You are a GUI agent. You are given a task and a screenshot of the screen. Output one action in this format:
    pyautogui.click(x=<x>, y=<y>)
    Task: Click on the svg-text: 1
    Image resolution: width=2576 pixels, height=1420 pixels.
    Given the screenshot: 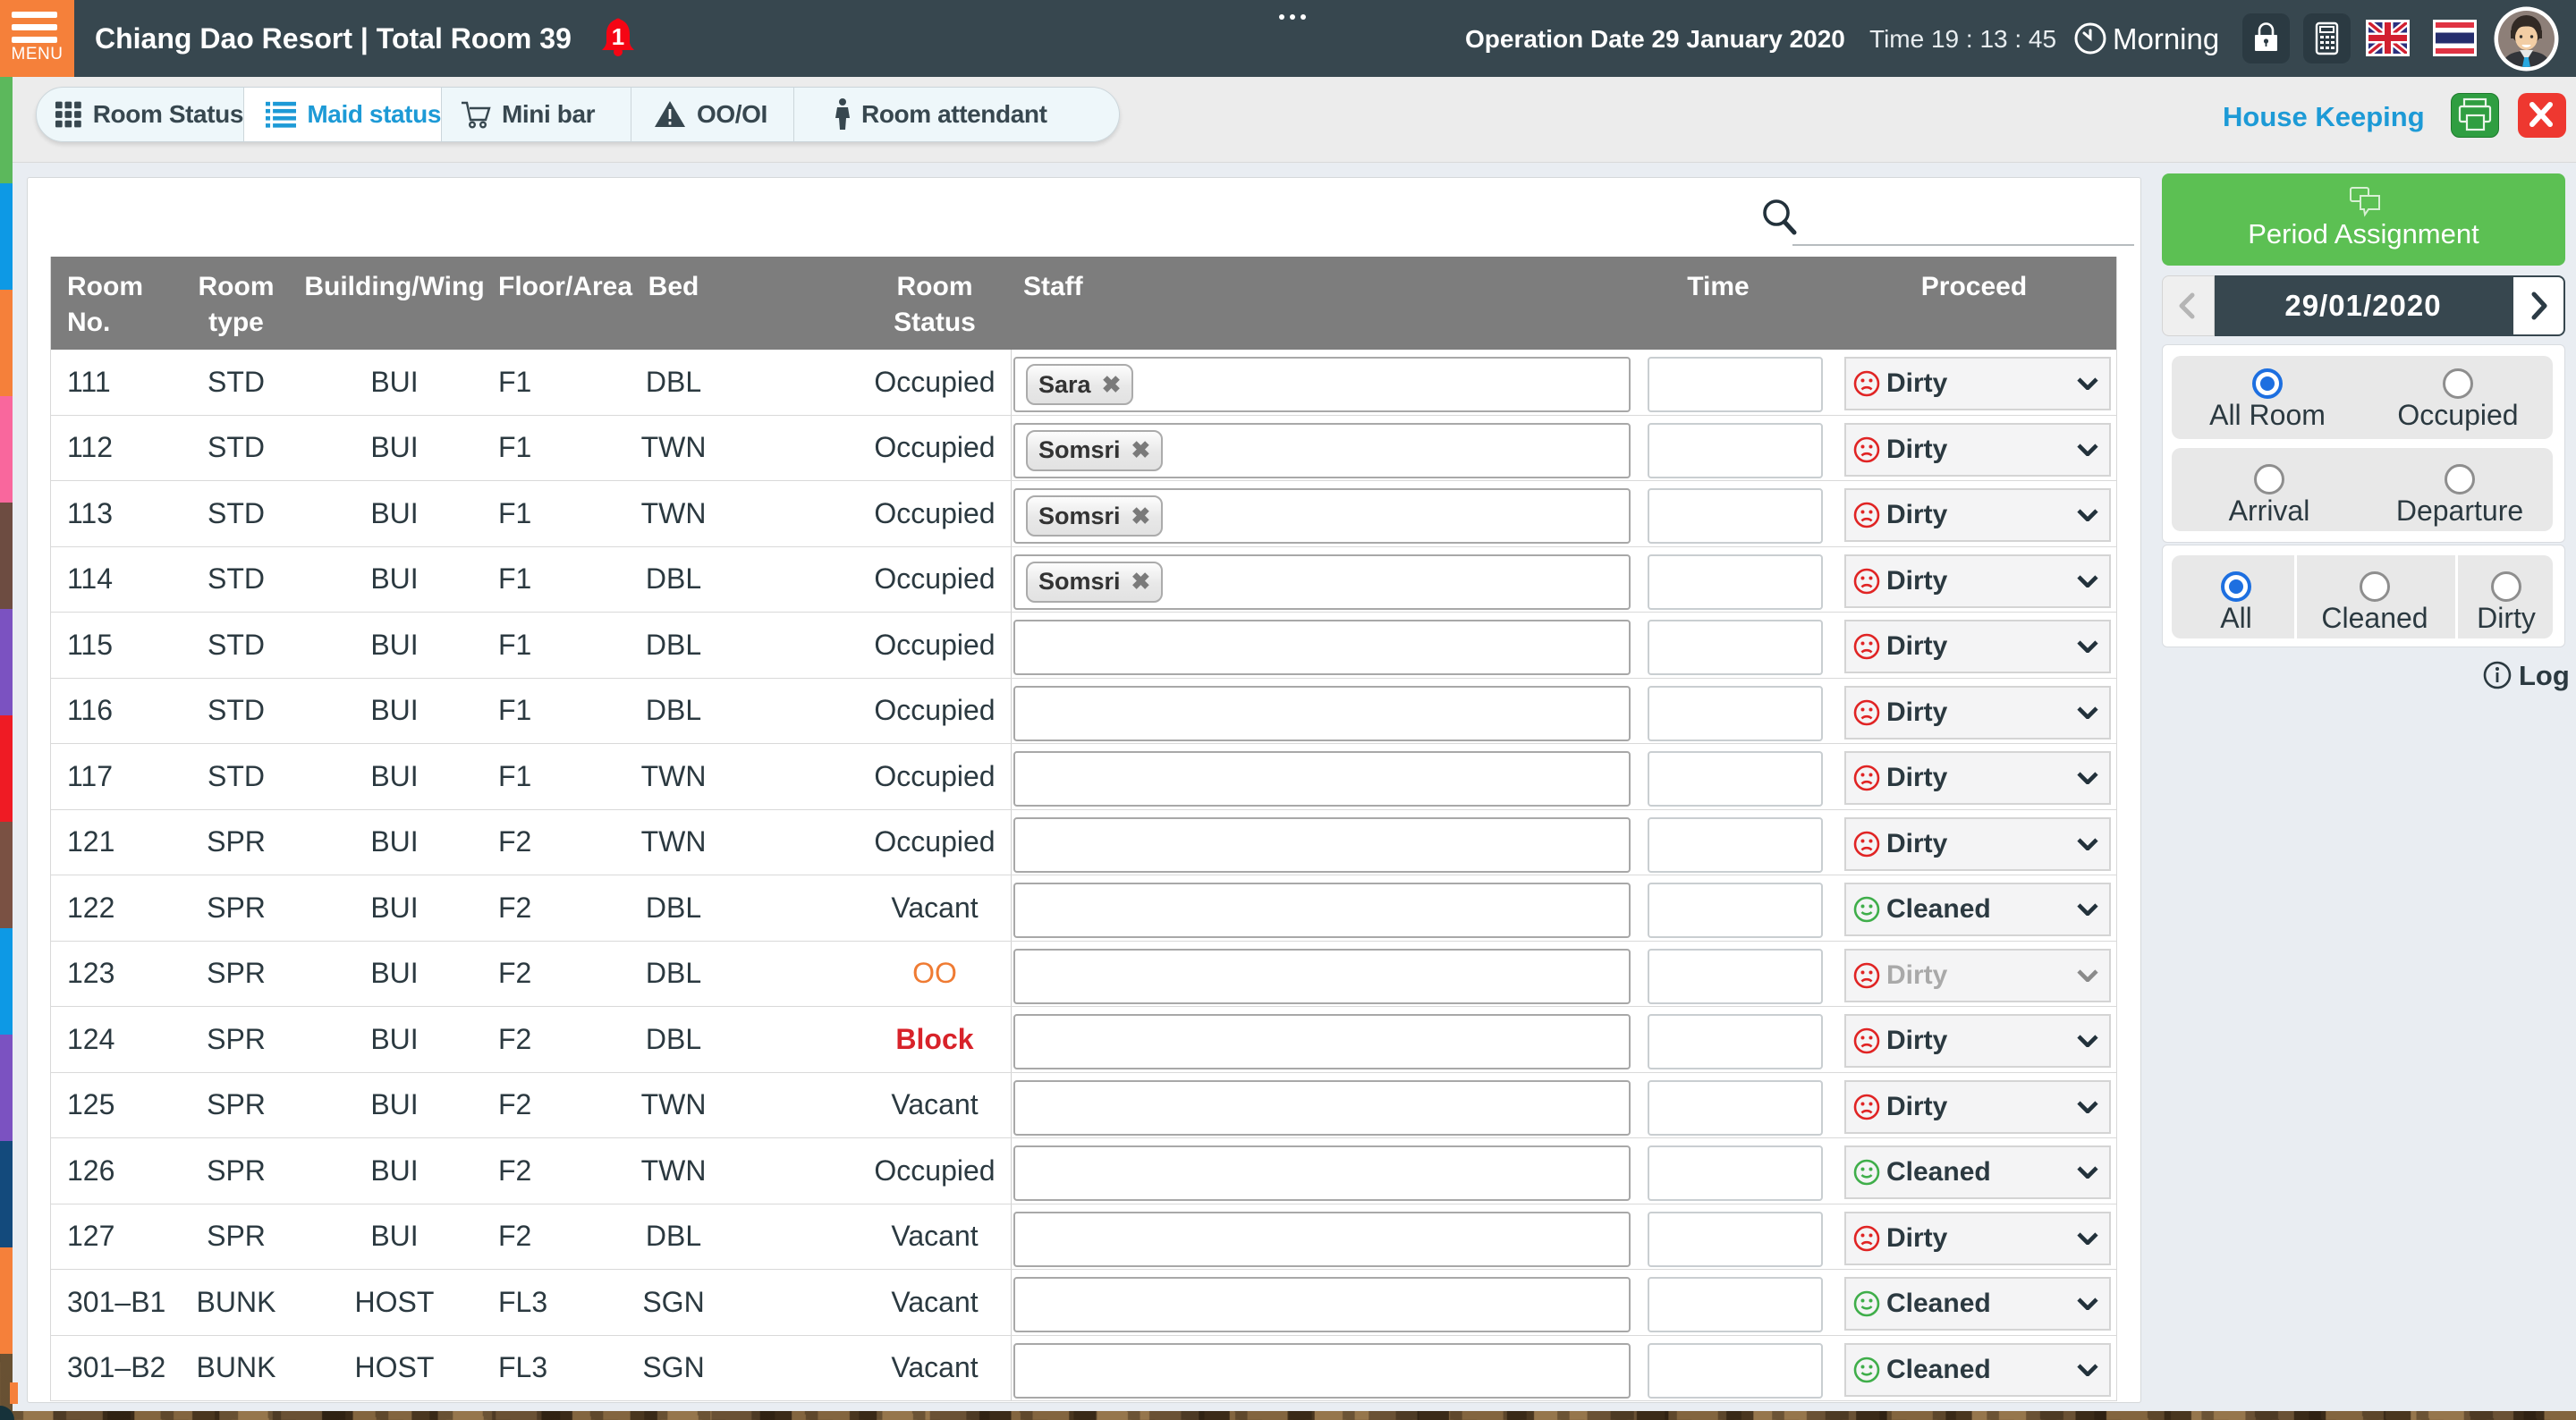 What is the action you would take?
    pyautogui.click(x=618, y=36)
    